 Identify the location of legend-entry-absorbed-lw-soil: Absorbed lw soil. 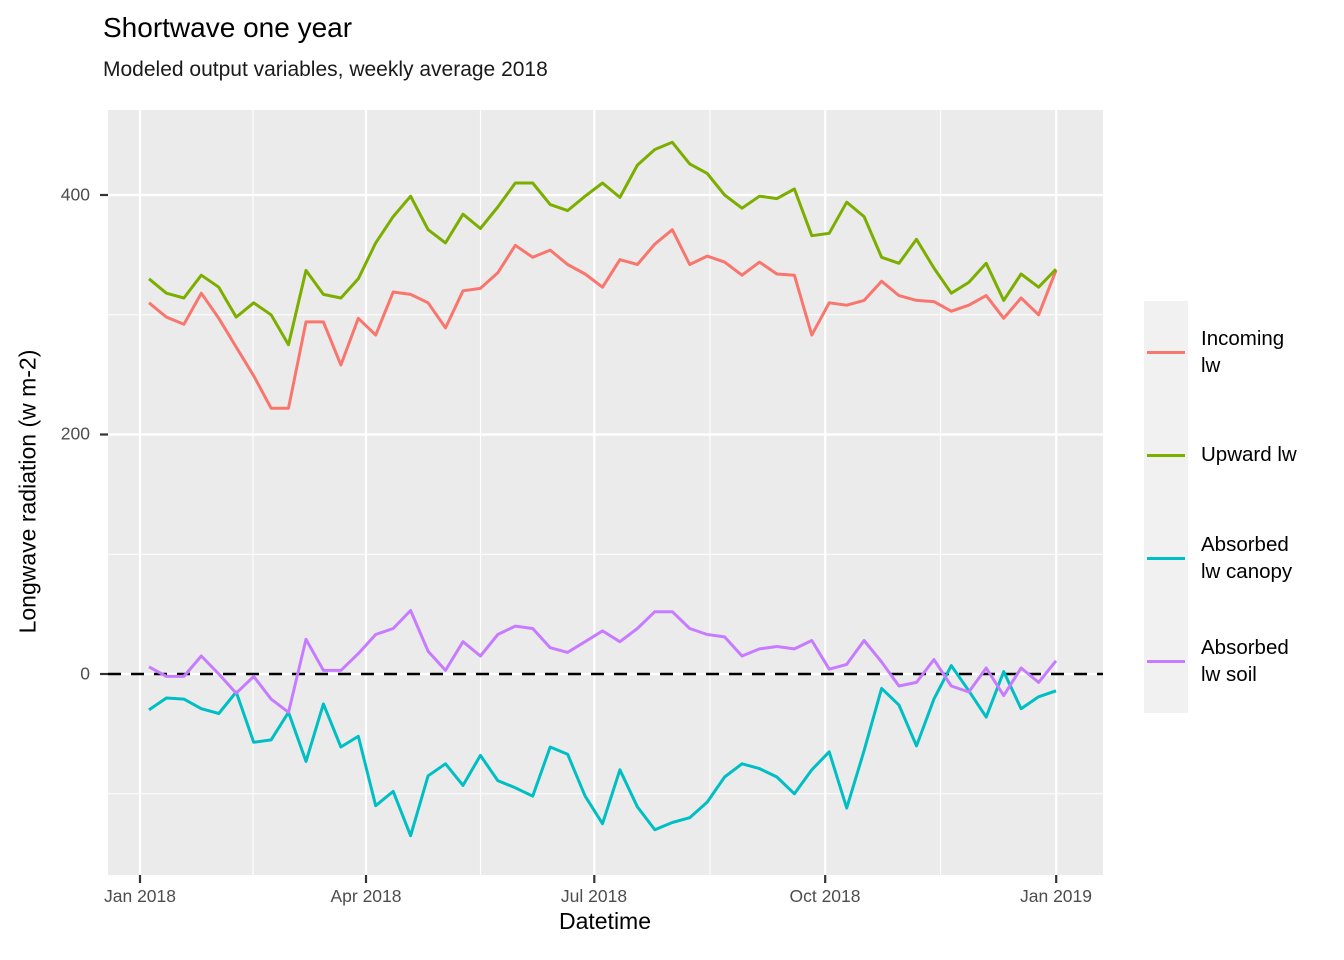
(1226, 661).